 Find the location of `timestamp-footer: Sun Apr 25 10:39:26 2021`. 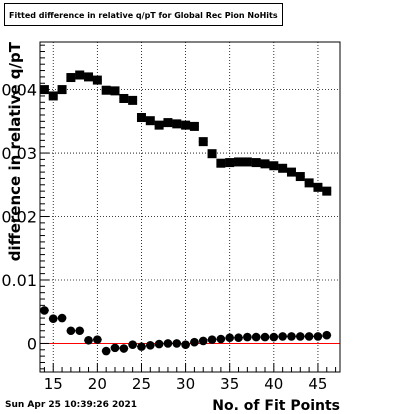

timestamp-footer: Sun Apr 25 10:39:26 2021 is located at coordinates (71, 405).